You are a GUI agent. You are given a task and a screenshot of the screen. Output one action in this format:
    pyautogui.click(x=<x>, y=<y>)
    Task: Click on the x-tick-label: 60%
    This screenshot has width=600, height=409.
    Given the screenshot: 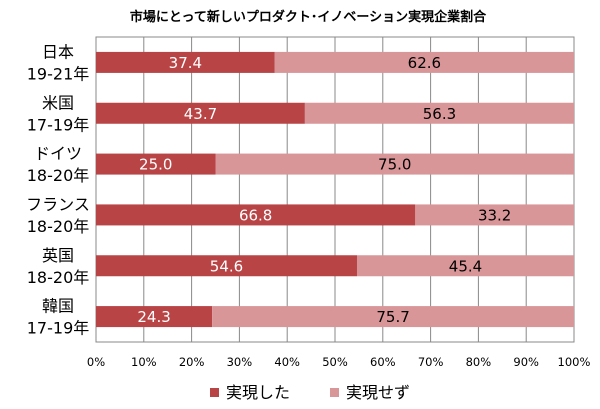 What is the action you would take?
    pyautogui.click(x=383, y=362)
    